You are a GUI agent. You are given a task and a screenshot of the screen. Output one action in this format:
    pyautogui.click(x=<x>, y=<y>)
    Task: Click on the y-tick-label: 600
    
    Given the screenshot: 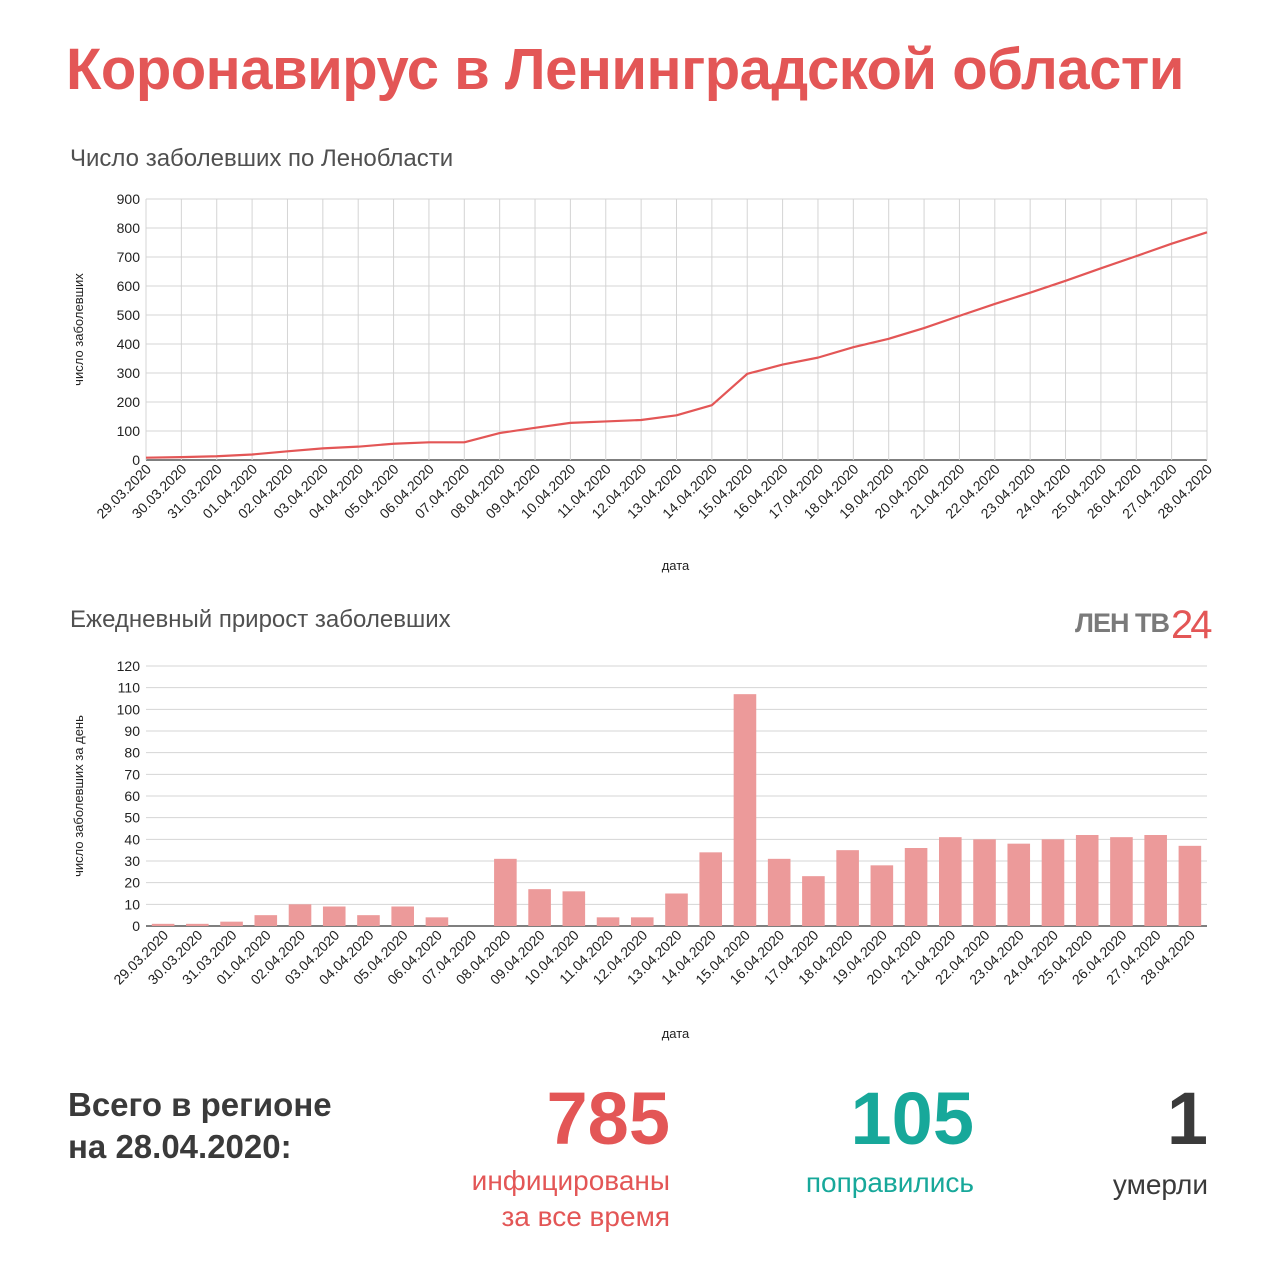 What is the action you would take?
    pyautogui.click(x=129, y=286)
    